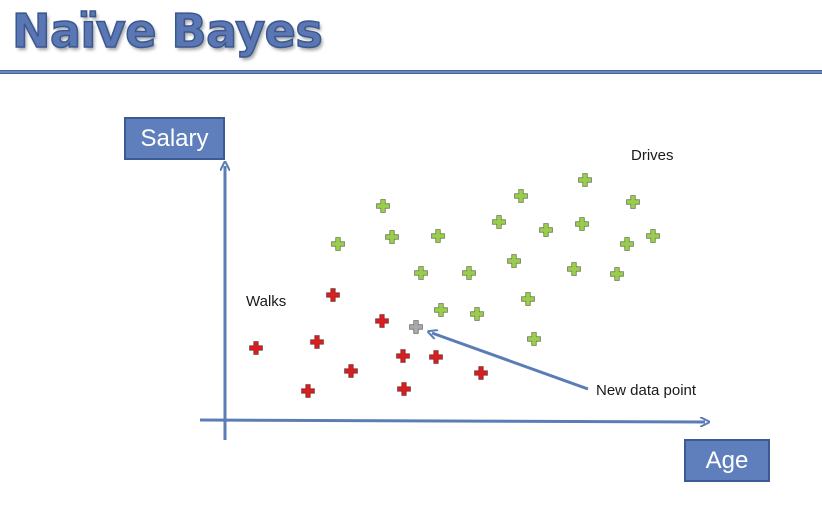  I want to click on new-data-point-point, so click(416, 327).